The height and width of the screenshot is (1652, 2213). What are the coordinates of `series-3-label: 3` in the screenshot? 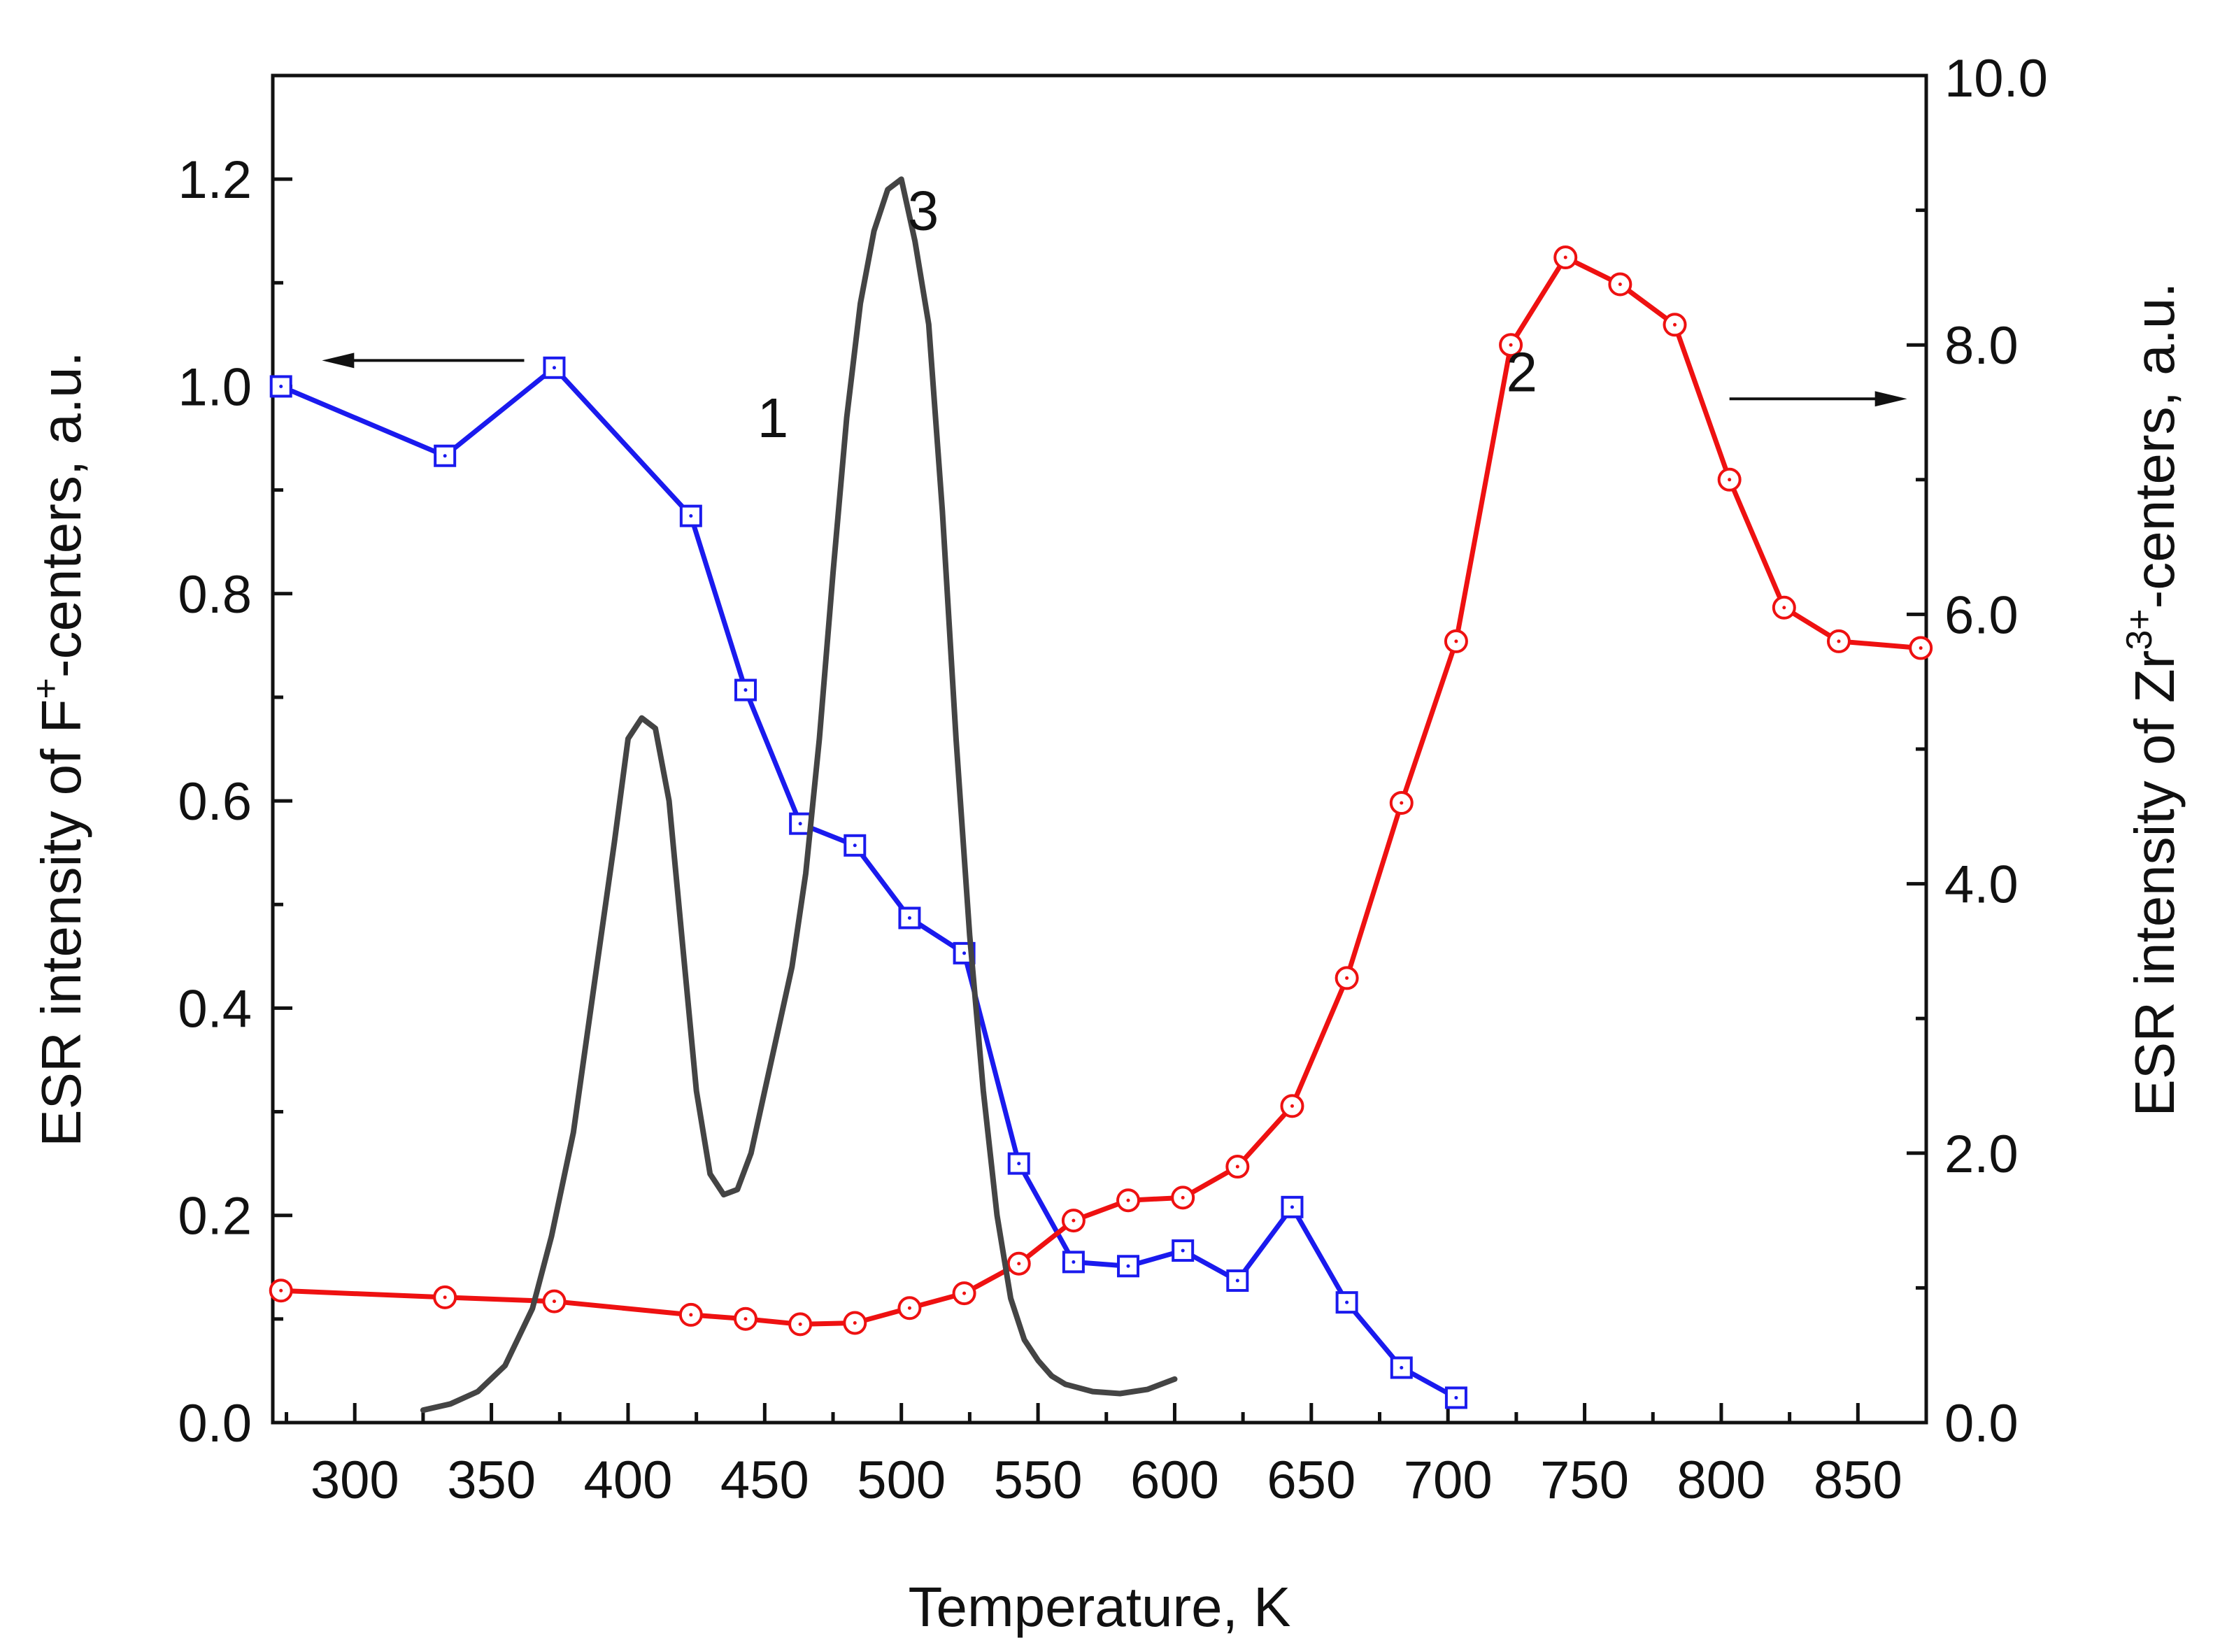 It's located at (923, 211).